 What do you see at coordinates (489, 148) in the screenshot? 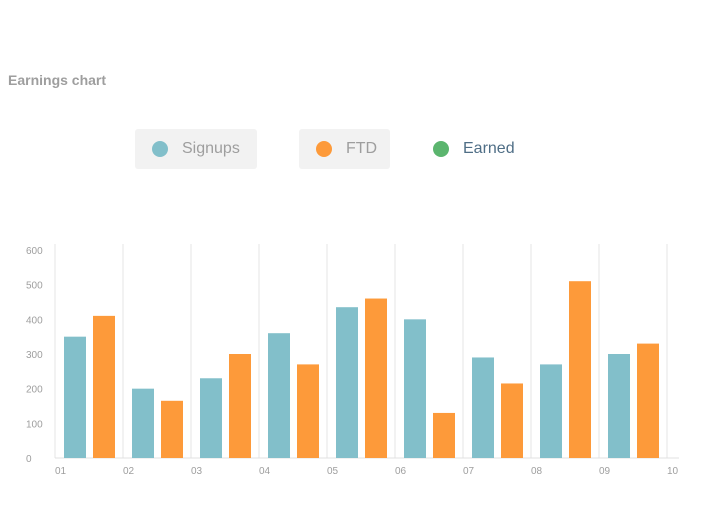
I see `legend-label-earned: Earned` at bounding box center [489, 148].